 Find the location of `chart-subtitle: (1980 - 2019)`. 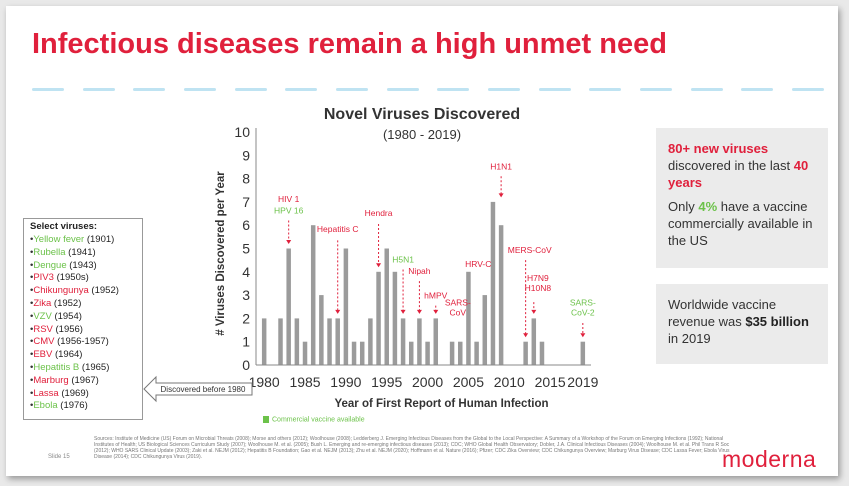

chart-subtitle: (1980 - 2019) is located at coordinates (422, 134).